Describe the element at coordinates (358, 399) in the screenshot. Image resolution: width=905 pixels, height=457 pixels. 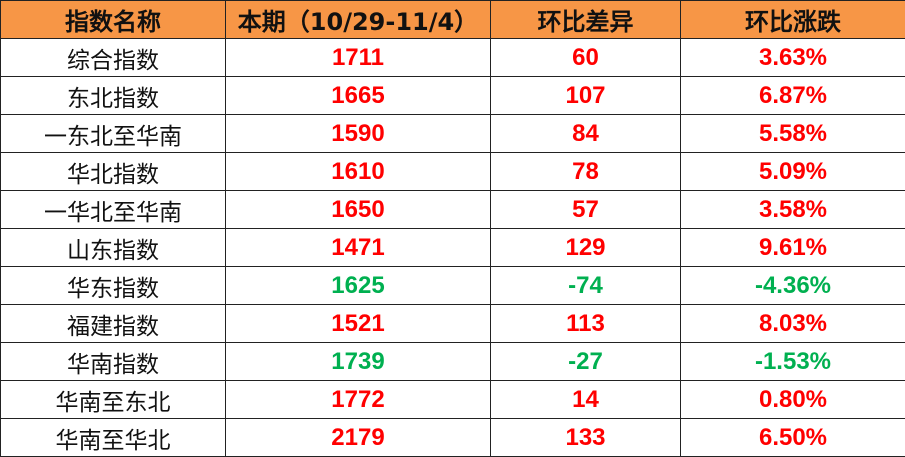
I see `current-value-cell: 1772` at that location.